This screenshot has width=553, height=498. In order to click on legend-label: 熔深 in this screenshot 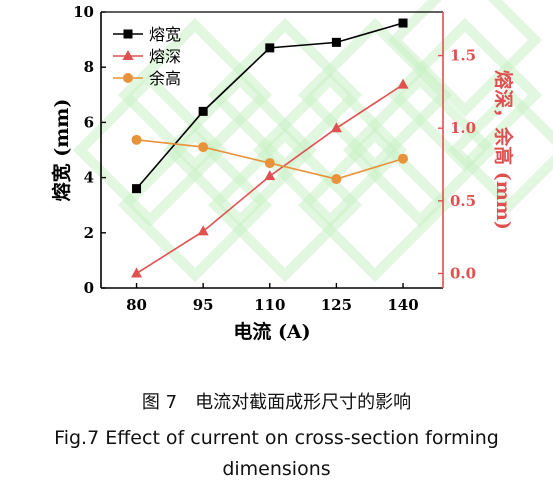, I will do `click(165, 56)`.